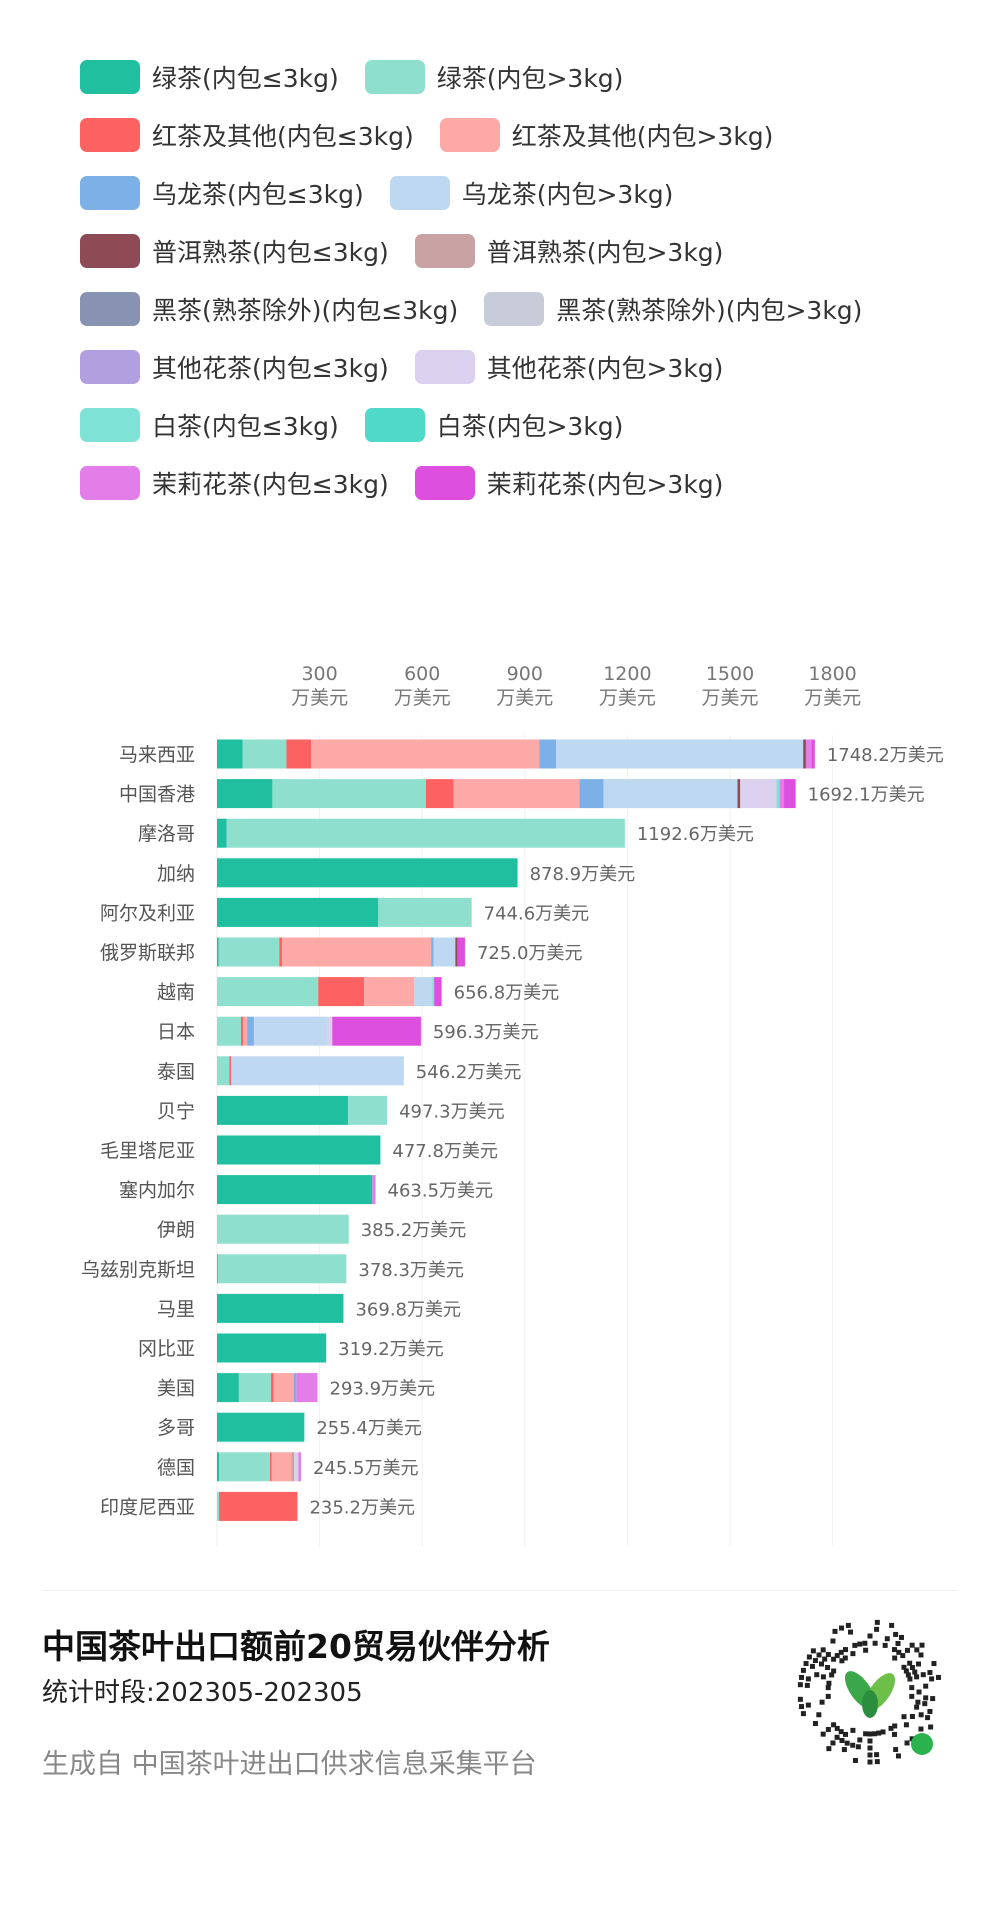 Image resolution: width=1000 pixels, height=1906 pixels. Describe the element at coordinates (605, 368) in the screenshot. I see `legend-label: 其他花茶(内包>3kg)` at that location.